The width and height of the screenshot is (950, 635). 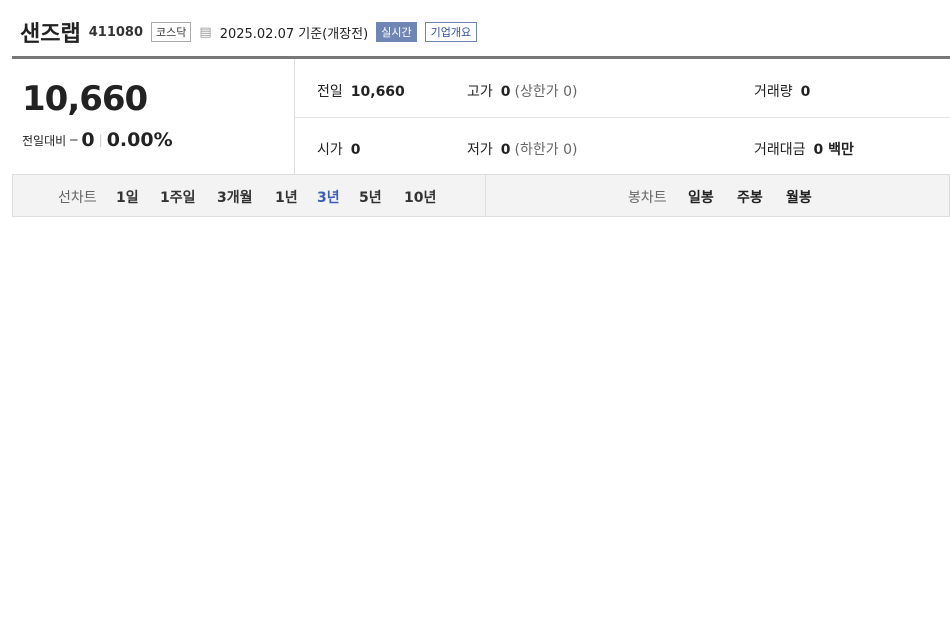 I want to click on date: 2025.02.07 기준(개장전), so click(x=294, y=34).